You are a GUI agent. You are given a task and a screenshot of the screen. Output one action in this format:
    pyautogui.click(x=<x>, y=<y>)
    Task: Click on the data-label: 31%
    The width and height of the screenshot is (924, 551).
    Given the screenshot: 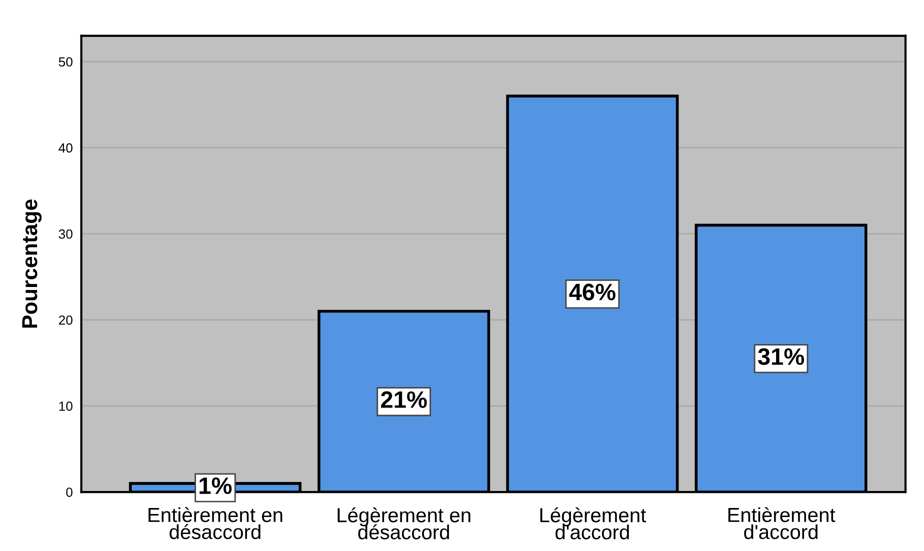 What is the action you would take?
    pyautogui.click(x=781, y=356)
    